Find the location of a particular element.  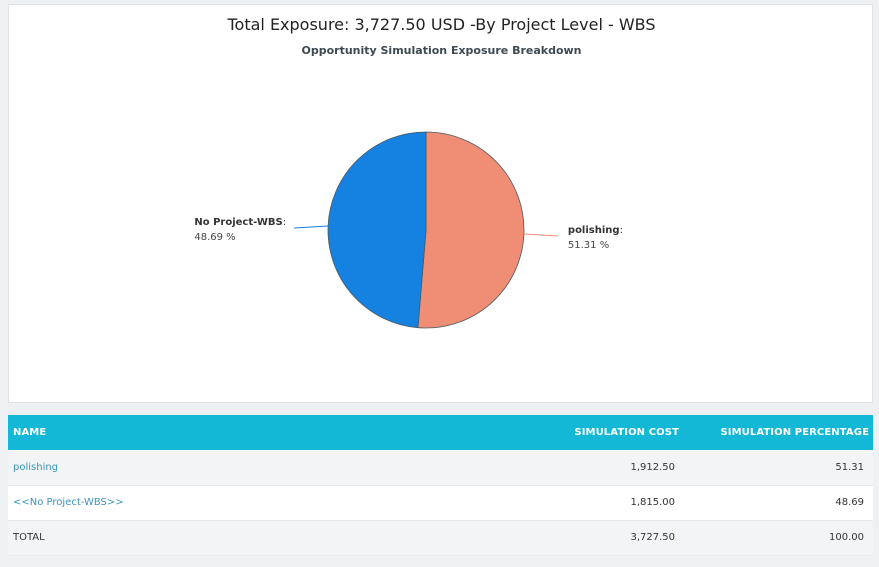

row-name-cell: <<No Project-WBS>> is located at coordinates (273, 503).